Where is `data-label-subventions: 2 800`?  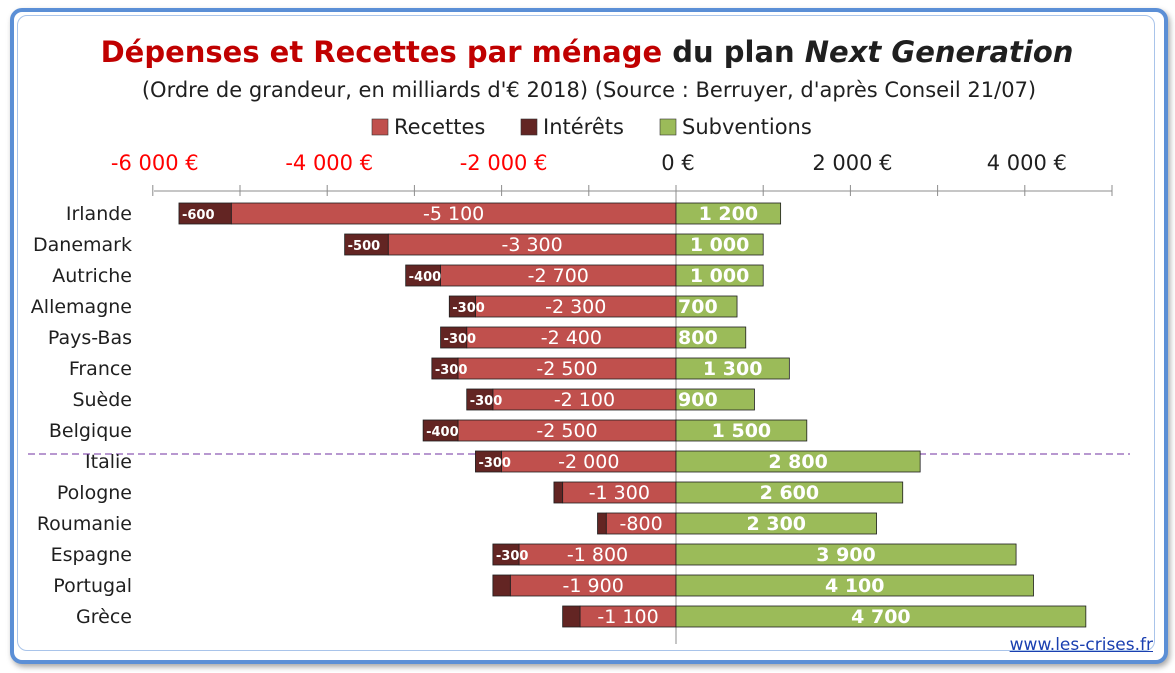 data-label-subventions: 2 800 is located at coordinates (798, 462).